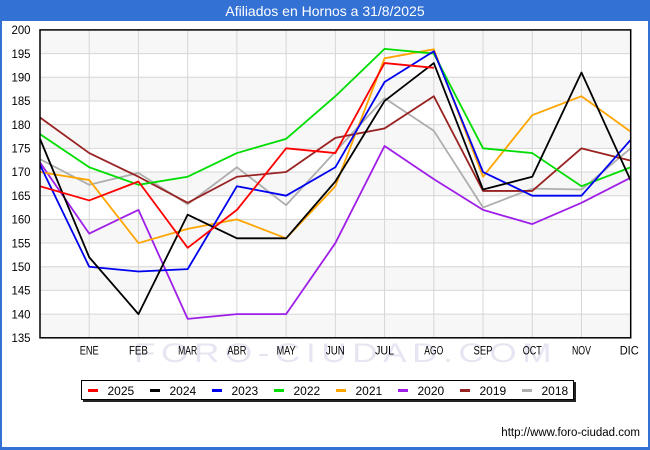 The image size is (650, 450). What do you see at coordinates (21, 101) in the screenshot?
I see `svg-text: 185` at bounding box center [21, 101].